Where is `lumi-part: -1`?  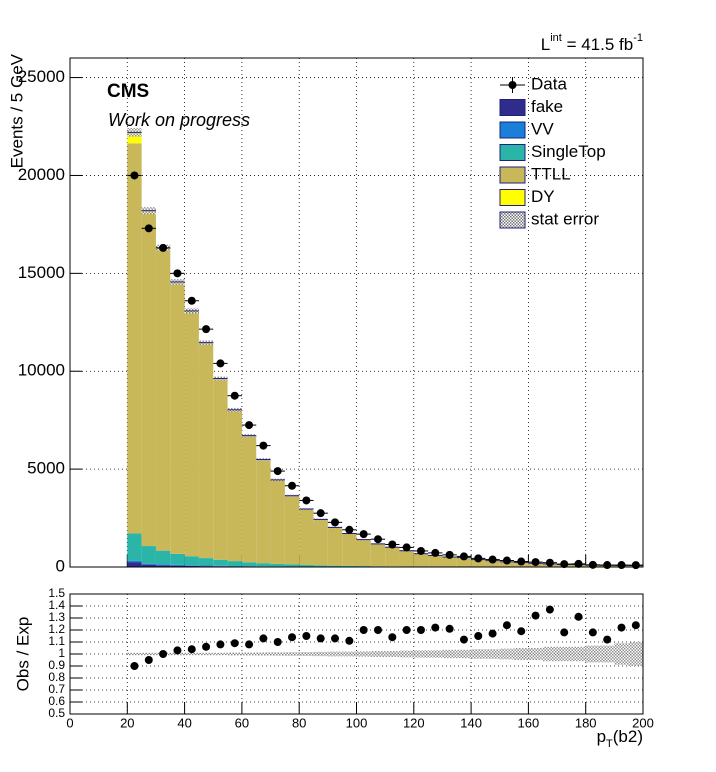 lumi-part: -1 is located at coordinates (638, 38).